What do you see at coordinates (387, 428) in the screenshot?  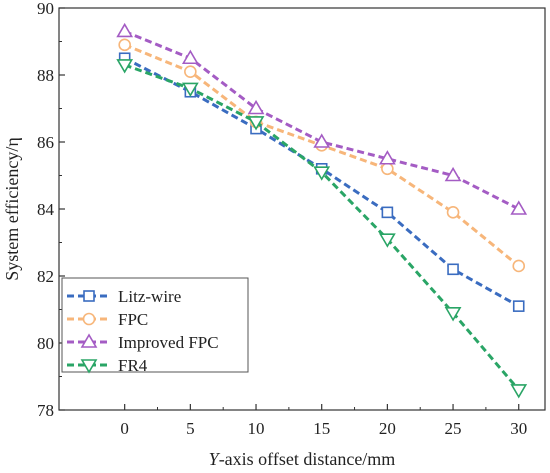 I see `x-tick-label: 20` at bounding box center [387, 428].